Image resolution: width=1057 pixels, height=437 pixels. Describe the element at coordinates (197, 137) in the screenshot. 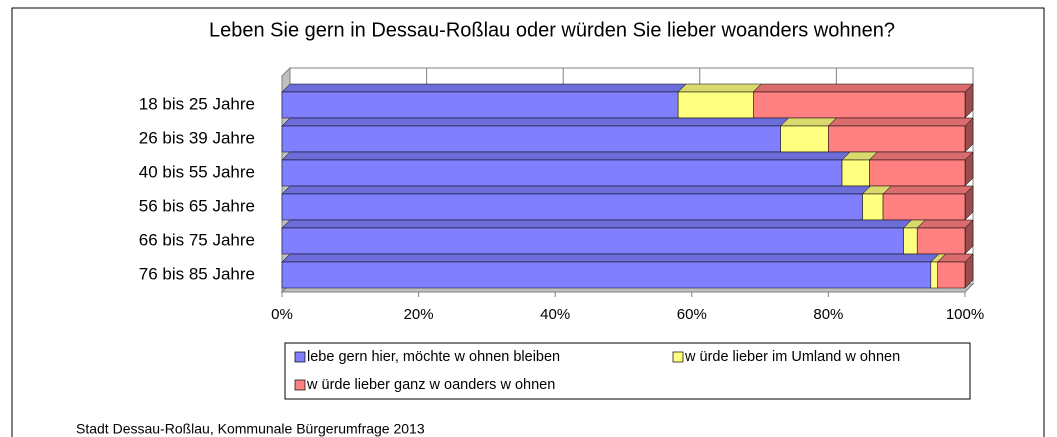

I see `y-tick-label: 26 bis 39 Jahre` at that location.